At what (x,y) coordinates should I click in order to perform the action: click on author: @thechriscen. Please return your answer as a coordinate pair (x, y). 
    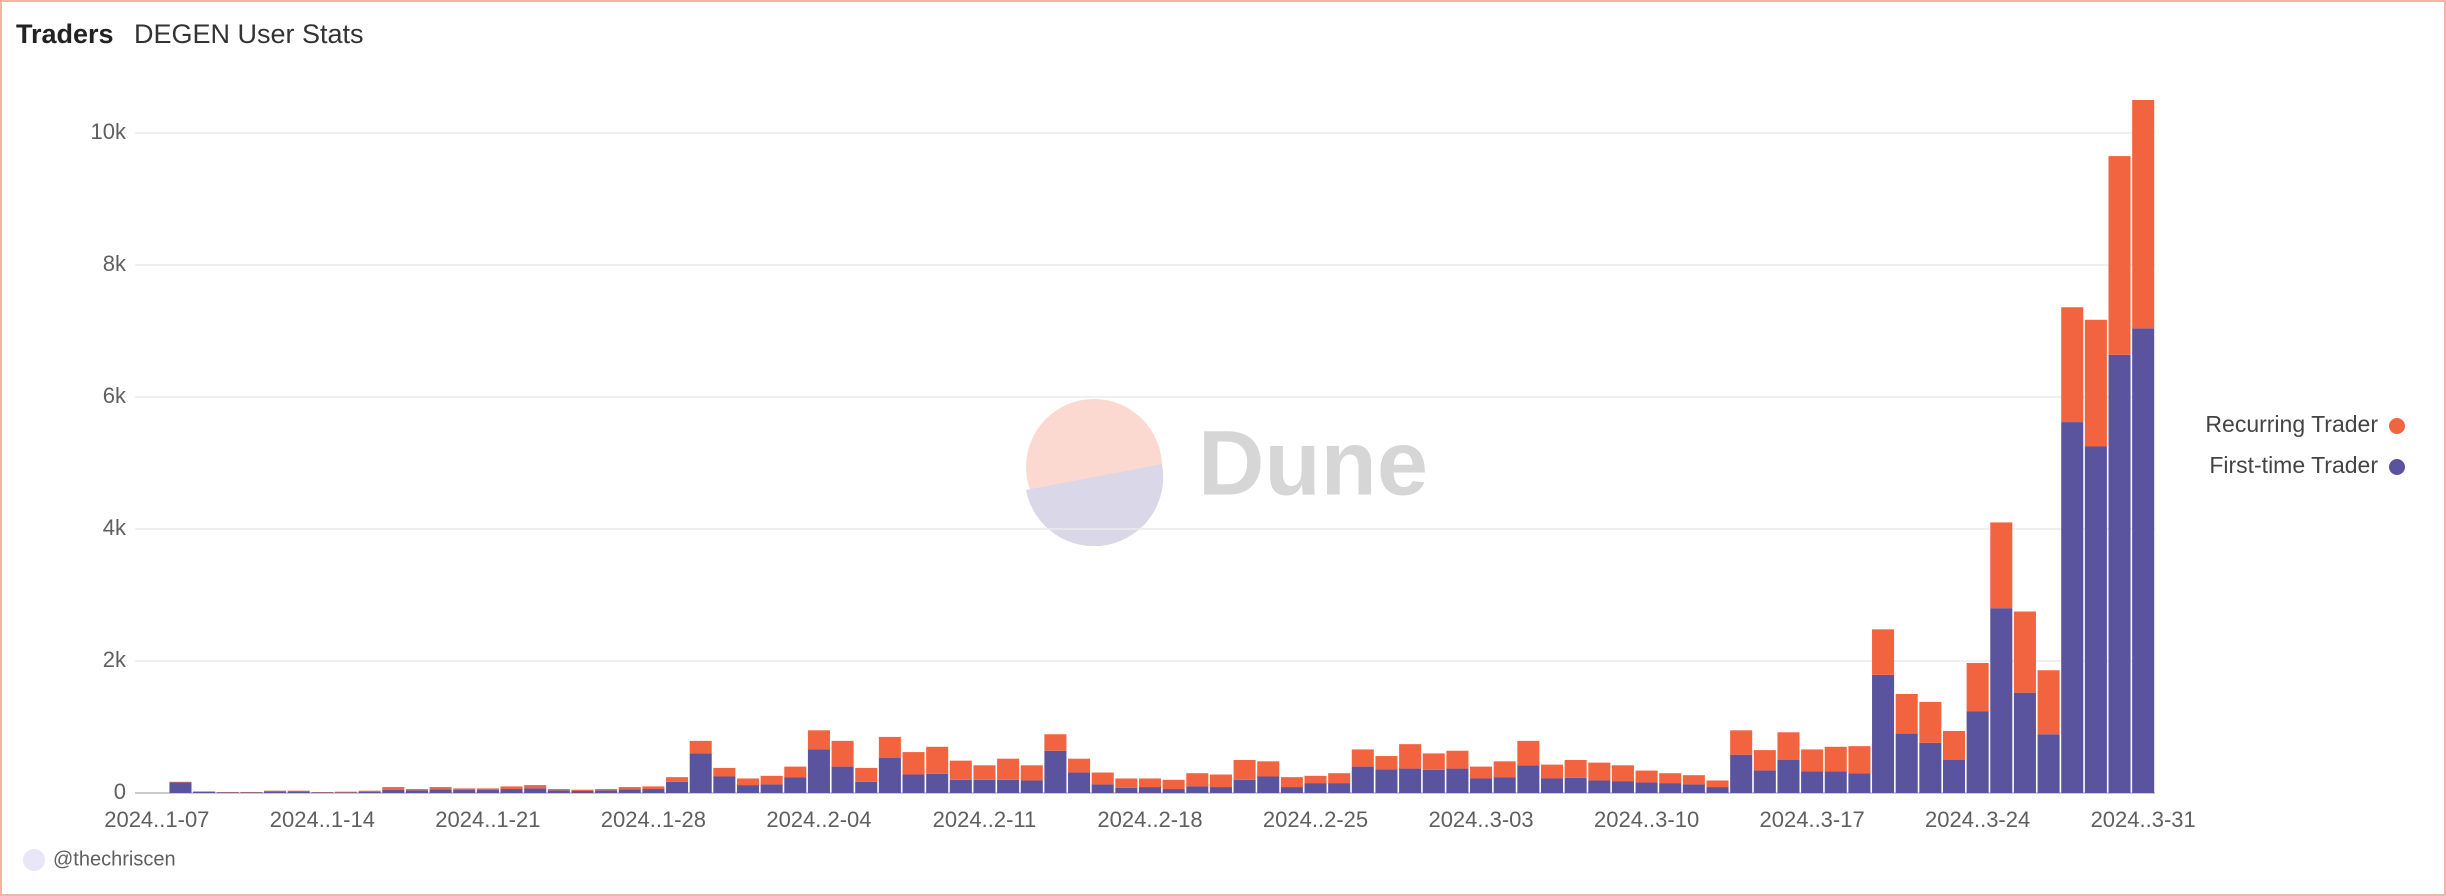
    Looking at the image, I should click on (114, 859).